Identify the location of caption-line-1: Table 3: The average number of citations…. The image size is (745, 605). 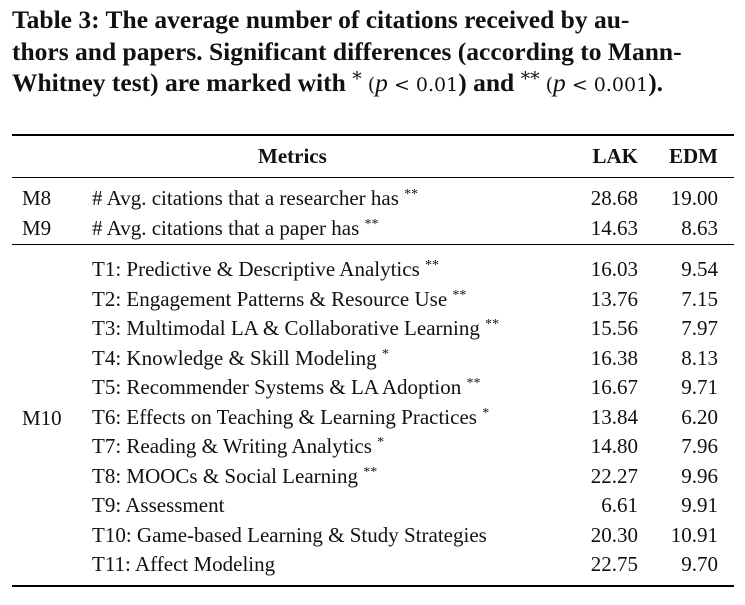
(321, 19).